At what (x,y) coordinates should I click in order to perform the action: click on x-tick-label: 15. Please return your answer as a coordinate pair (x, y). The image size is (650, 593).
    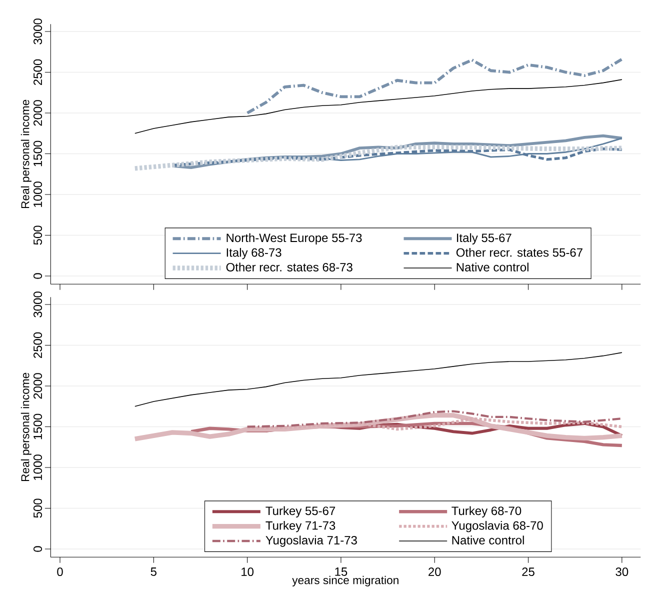
    Looking at the image, I should click on (341, 572).